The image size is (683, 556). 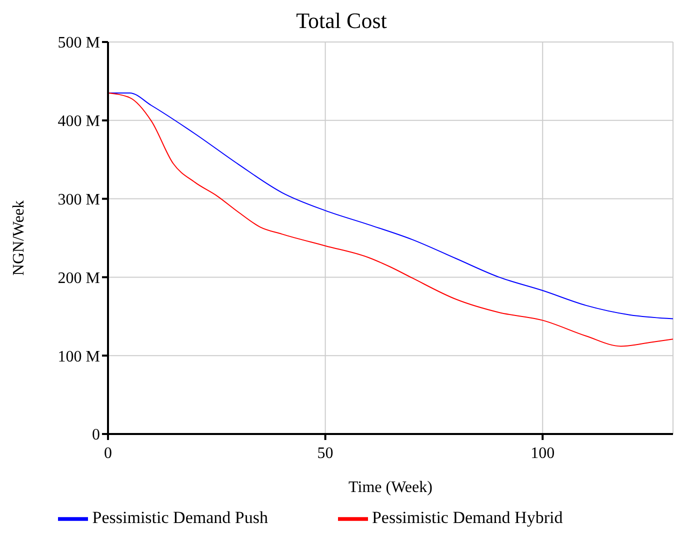 What do you see at coordinates (341, 21) in the screenshot?
I see `chart-title: Total Cost` at bounding box center [341, 21].